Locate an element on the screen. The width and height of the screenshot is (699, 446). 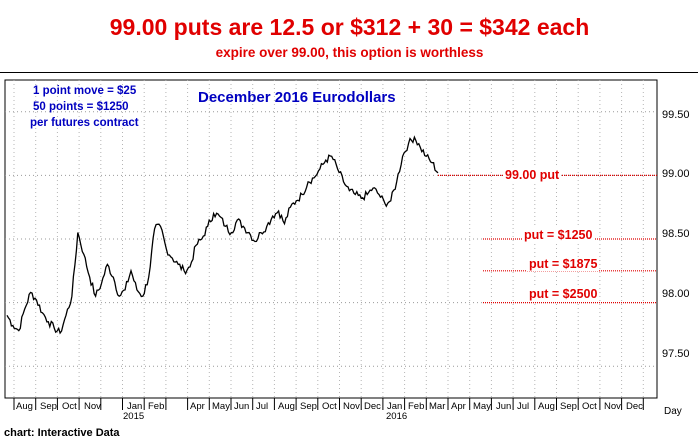
y-tick-label: 99.00 is located at coordinates (676, 174).